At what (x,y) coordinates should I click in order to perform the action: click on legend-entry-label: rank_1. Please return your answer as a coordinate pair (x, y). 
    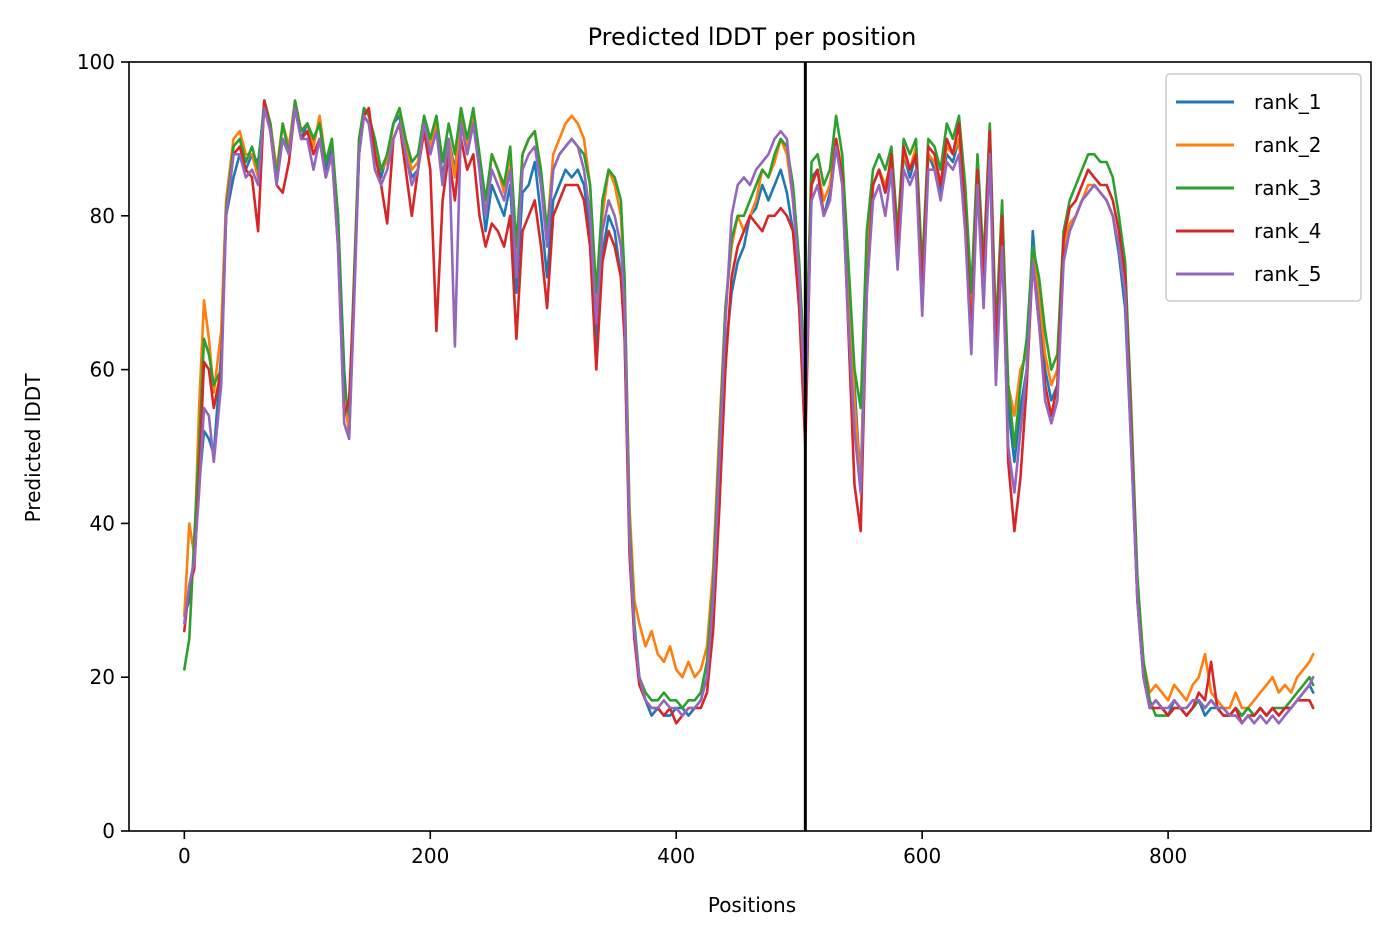
    Looking at the image, I should click on (1287, 102).